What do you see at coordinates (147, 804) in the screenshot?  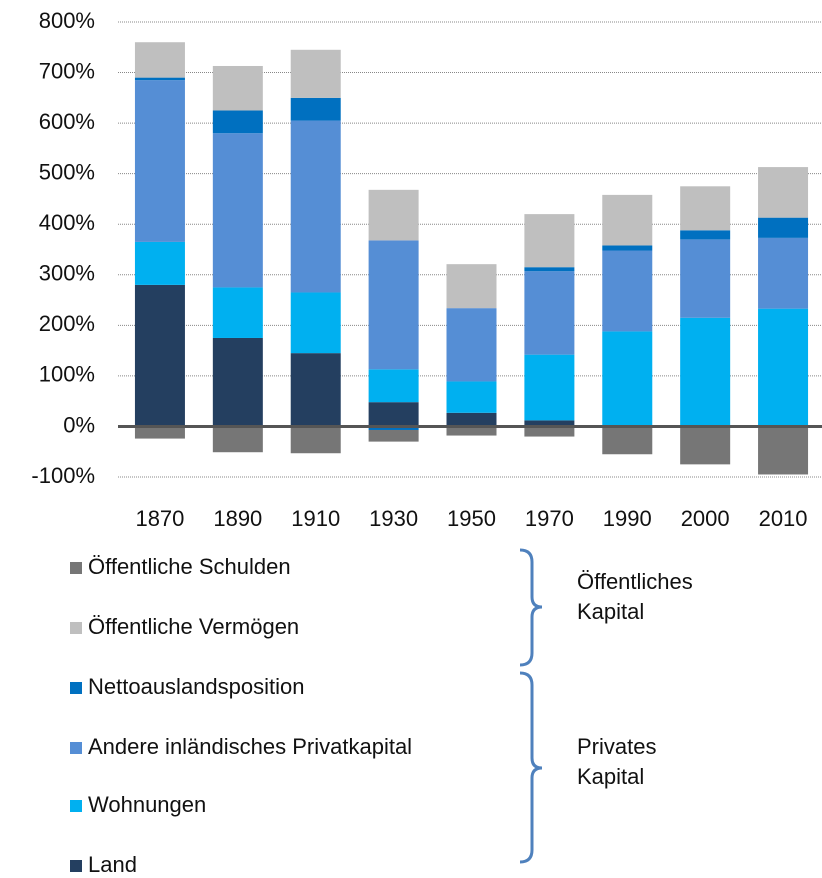 I see `legend-label: Wohnungen` at bounding box center [147, 804].